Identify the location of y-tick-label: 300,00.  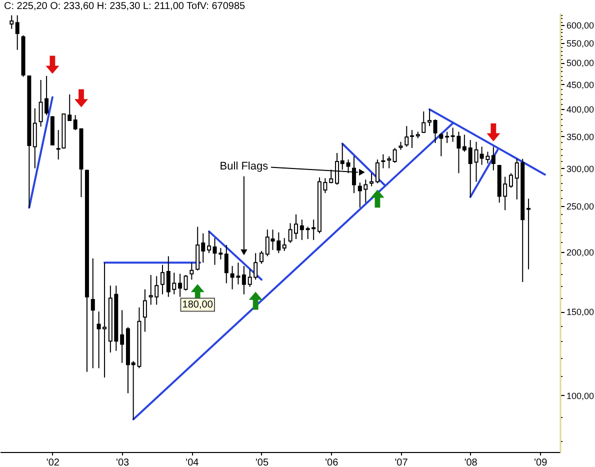
(580, 169).